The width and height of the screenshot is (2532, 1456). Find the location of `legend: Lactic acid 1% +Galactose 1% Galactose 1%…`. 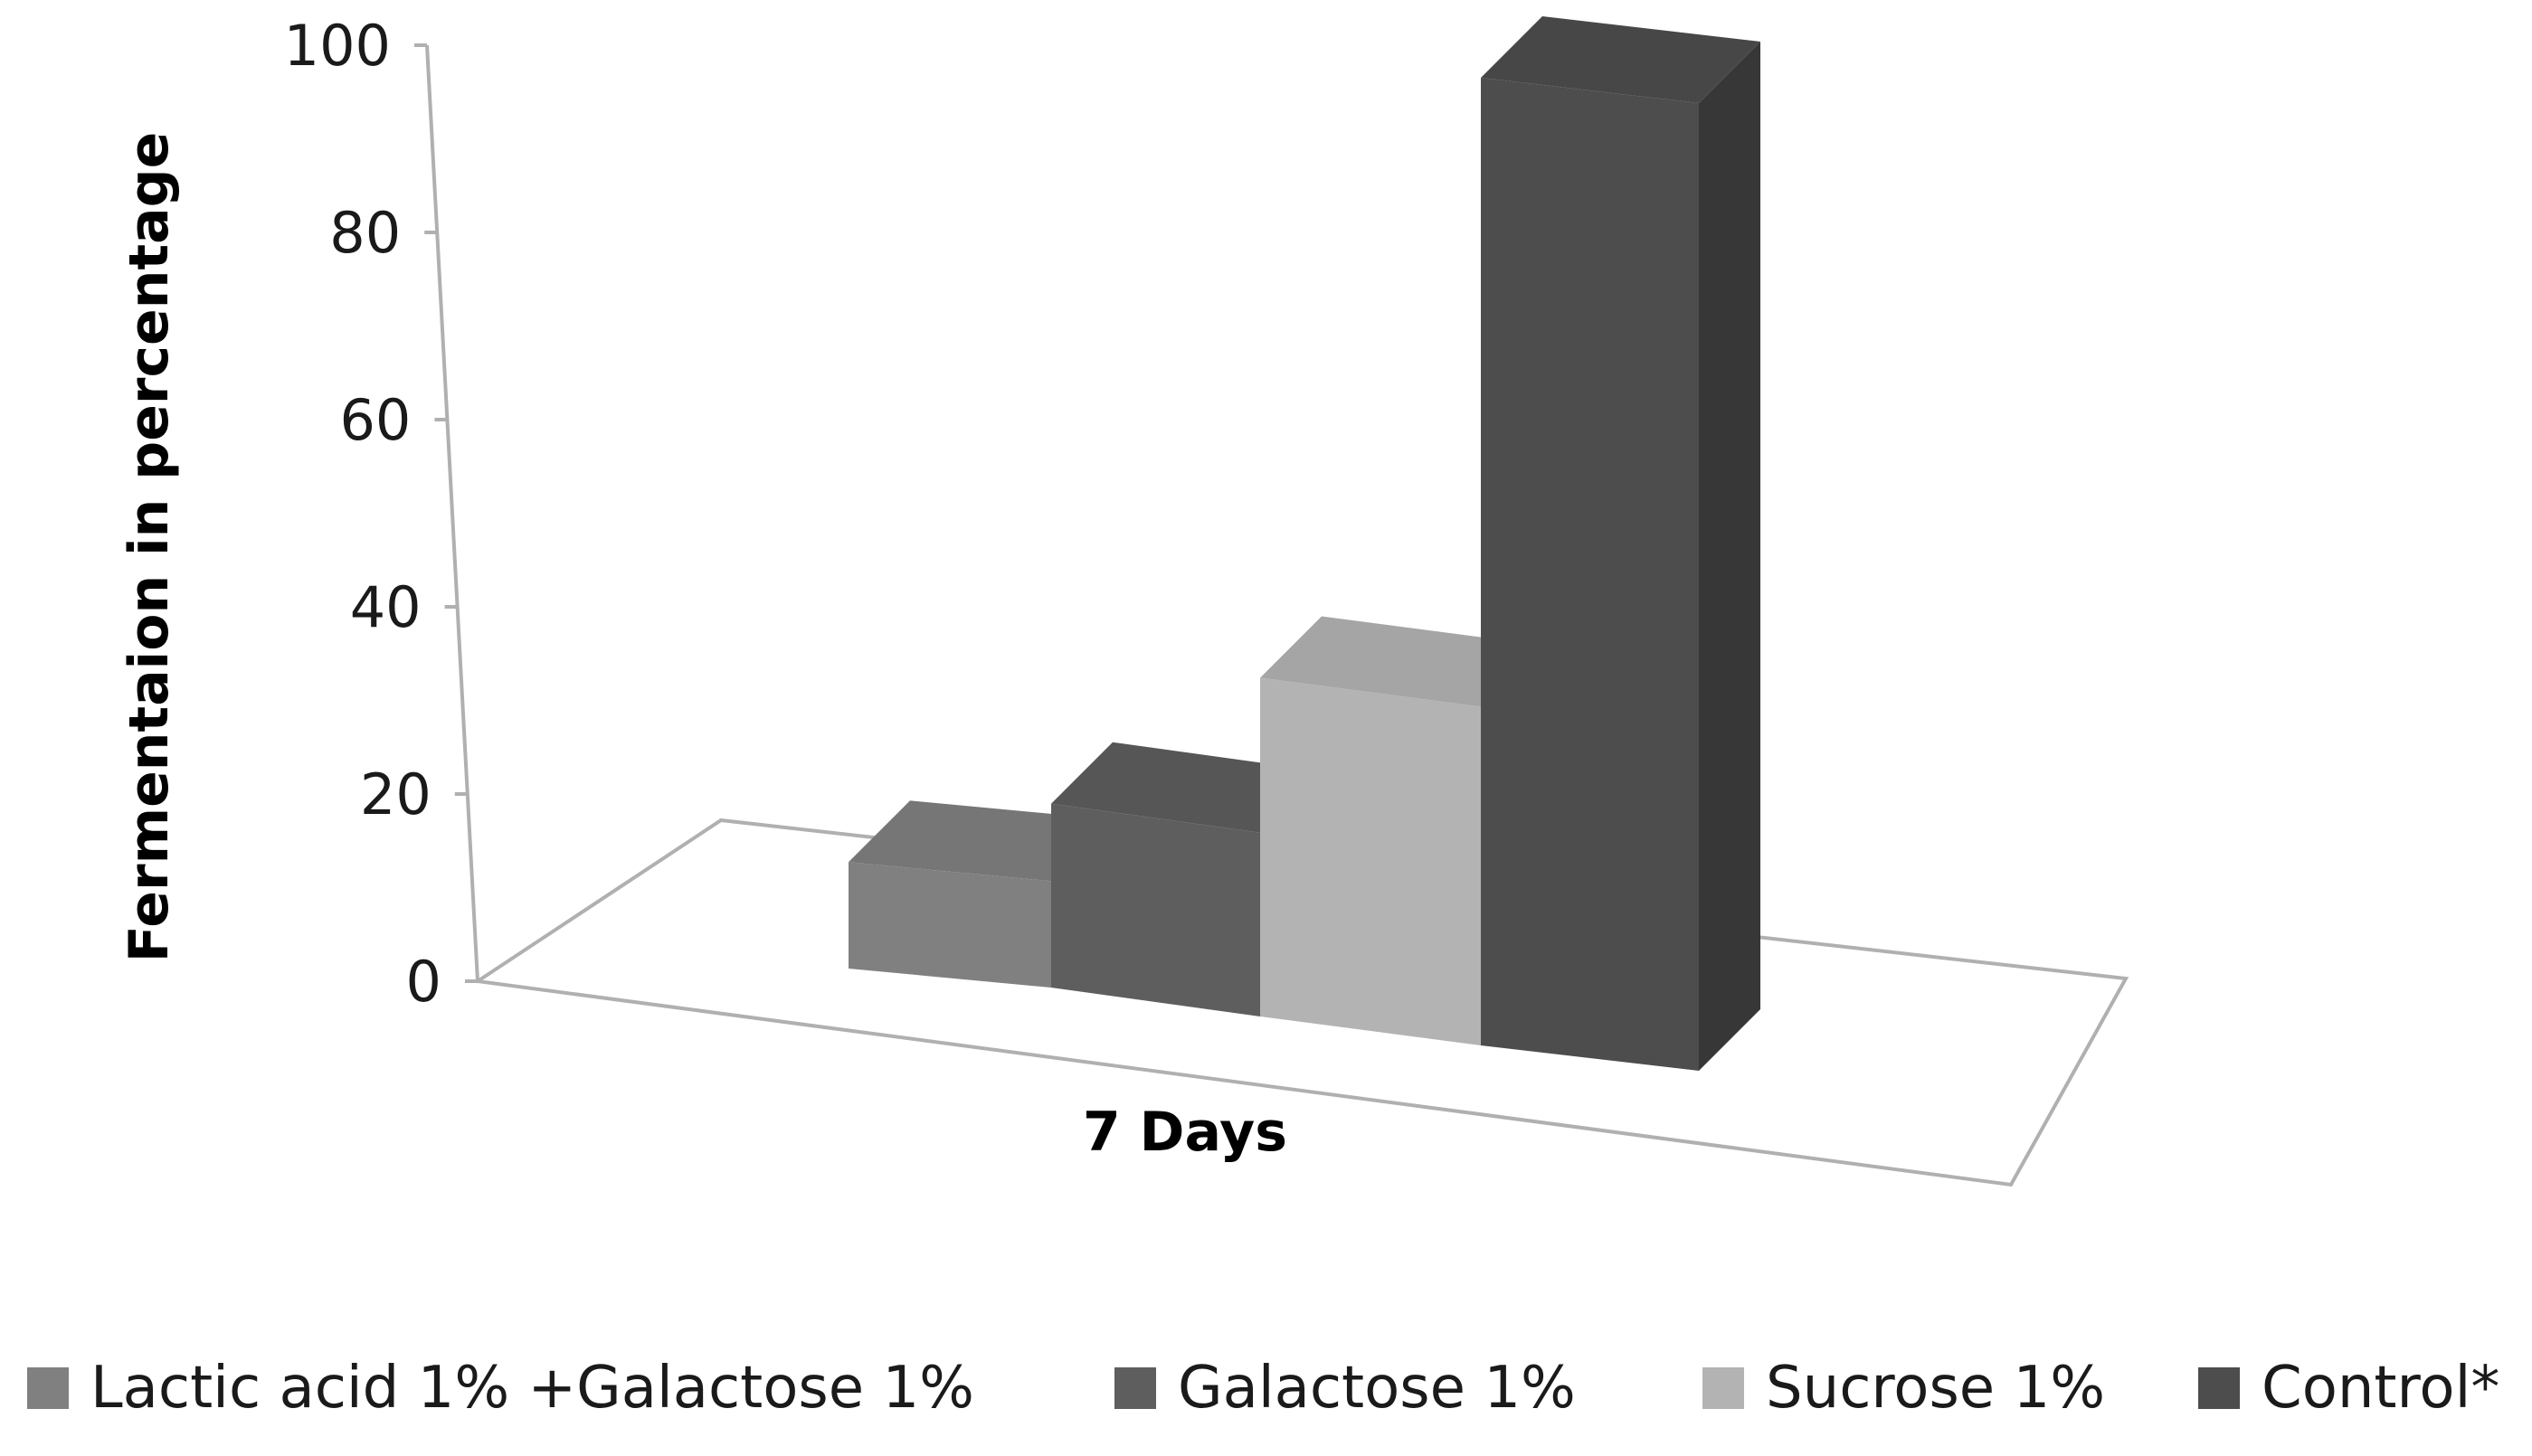

legend: Lactic acid 1% +Galactose 1% Galactose 1%… is located at coordinates (1263, 1388).